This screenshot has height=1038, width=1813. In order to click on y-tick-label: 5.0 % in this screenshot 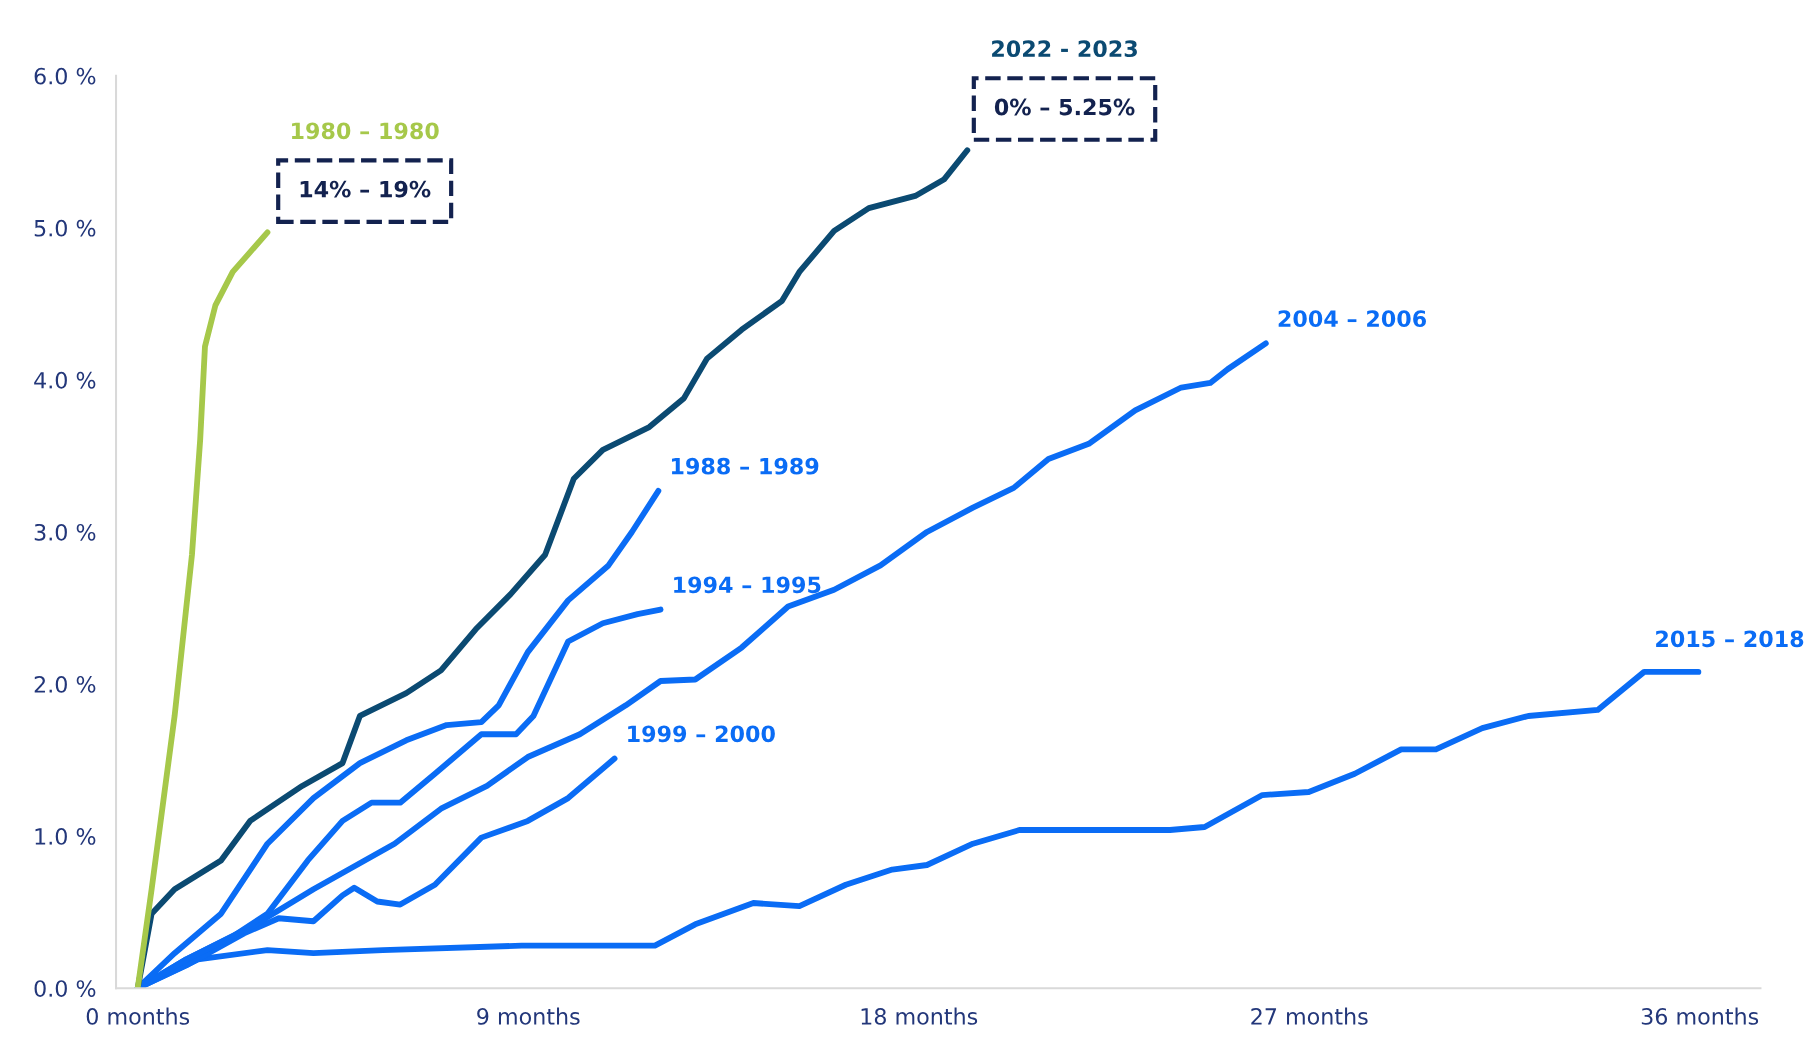, I will do `click(65, 228)`.